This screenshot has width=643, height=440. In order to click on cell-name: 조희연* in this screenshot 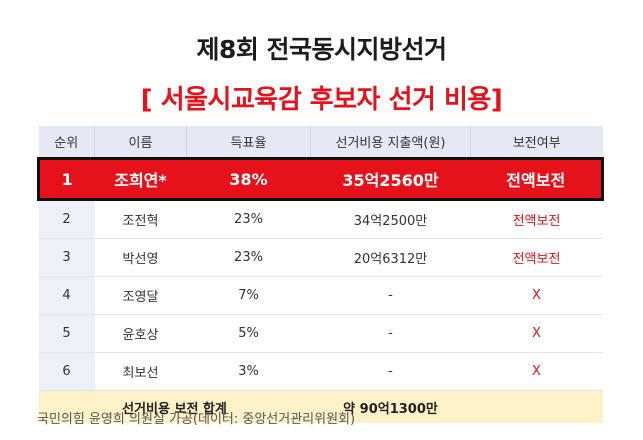, I will do `click(140, 179)`.